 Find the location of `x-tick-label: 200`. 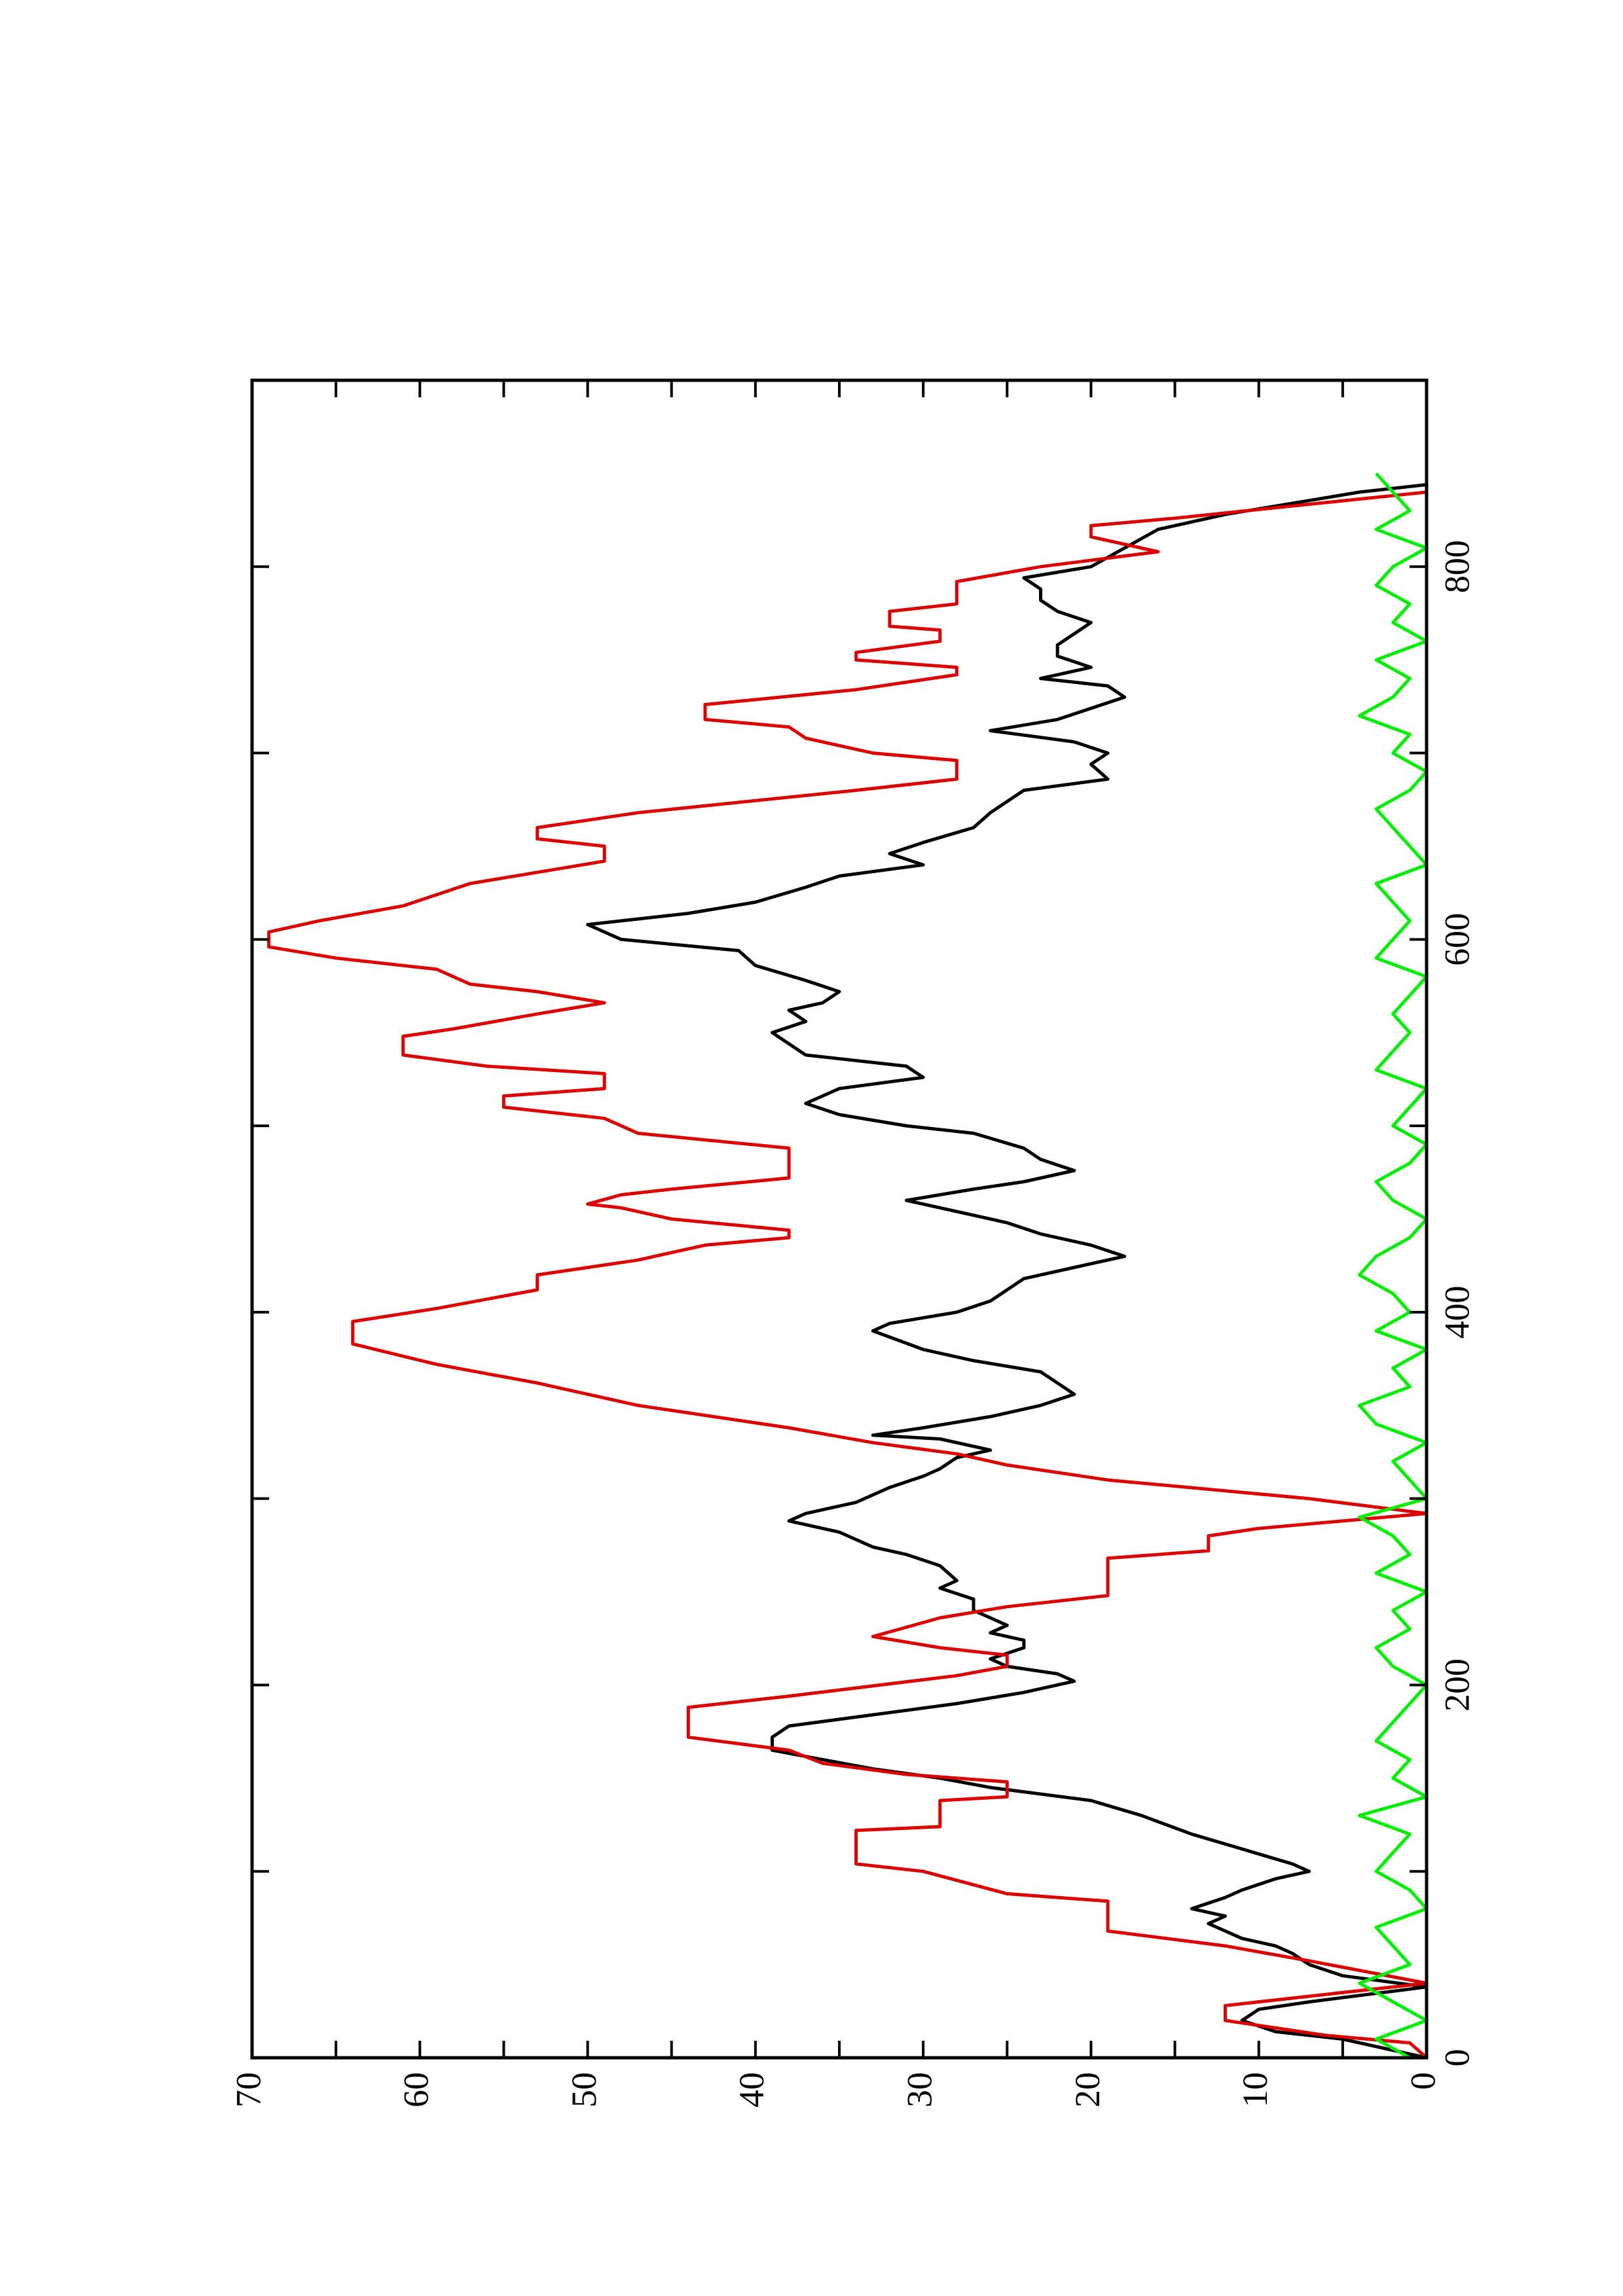

x-tick-label: 200 is located at coordinates (1456, 1685).